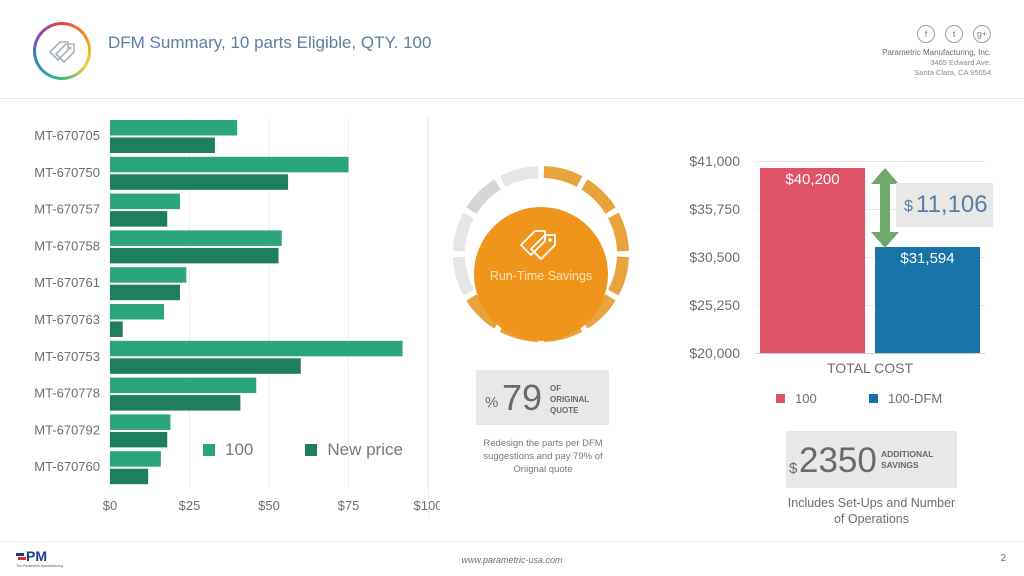 This screenshot has width=1024, height=576. What do you see at coordinates (36, 556) in the screenshot?
I see `svg-text: PM` at bounding box center [36, 556].